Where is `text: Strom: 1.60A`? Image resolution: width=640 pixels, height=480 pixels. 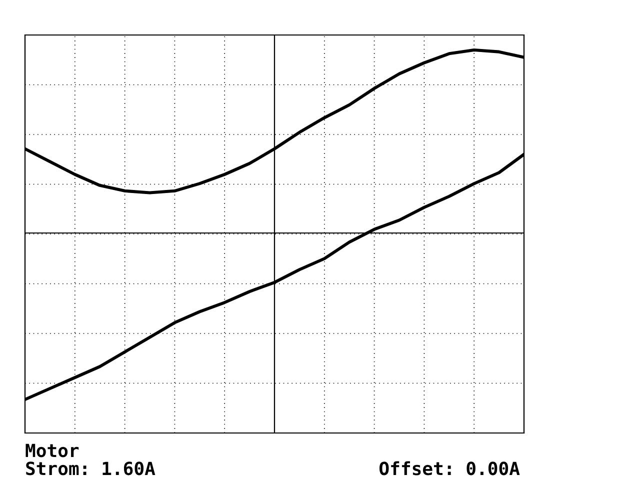
text: Strom: 1.60A is located at coordinates (91, 469).